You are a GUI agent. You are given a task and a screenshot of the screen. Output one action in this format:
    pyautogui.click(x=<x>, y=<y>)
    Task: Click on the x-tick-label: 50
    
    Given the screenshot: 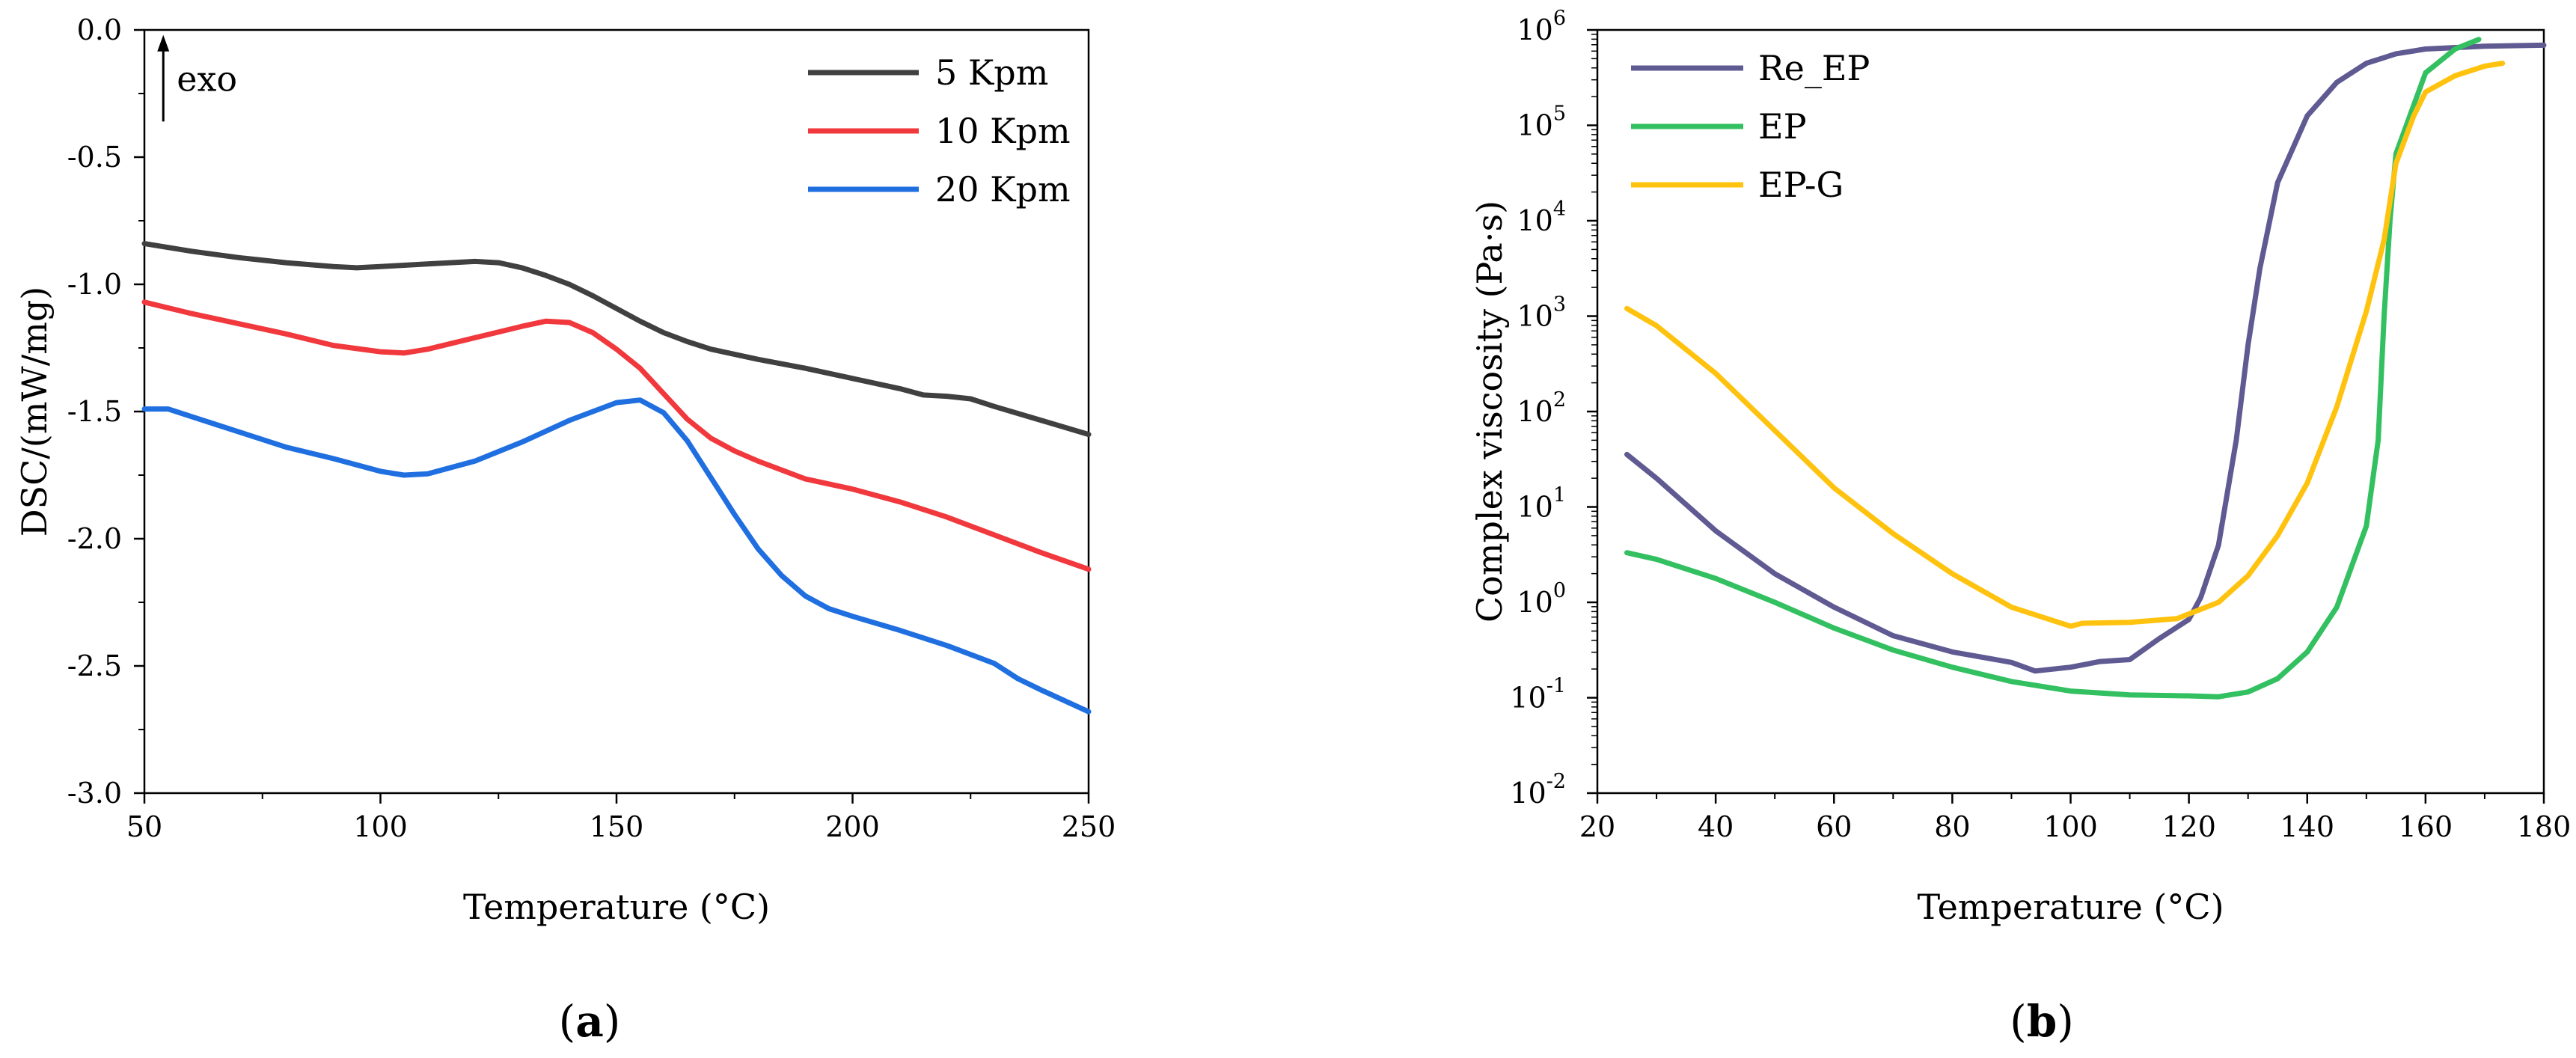 What is the action you would take?
    pyautogui.click(x=144, y=826)
    